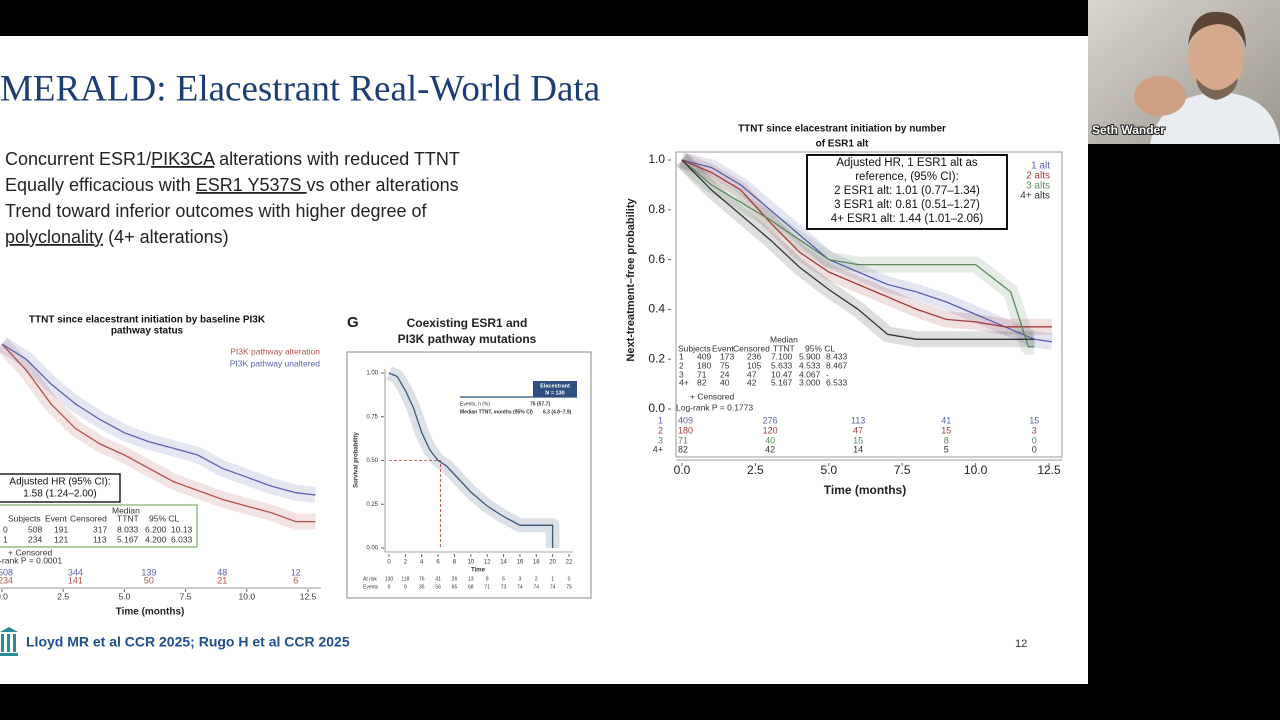 The image size is (1280, 720). What do you see at coordinates (656, 309) in the screenshot?
I see `y-tick-label: 0.4` at bounding box center [656, 309].